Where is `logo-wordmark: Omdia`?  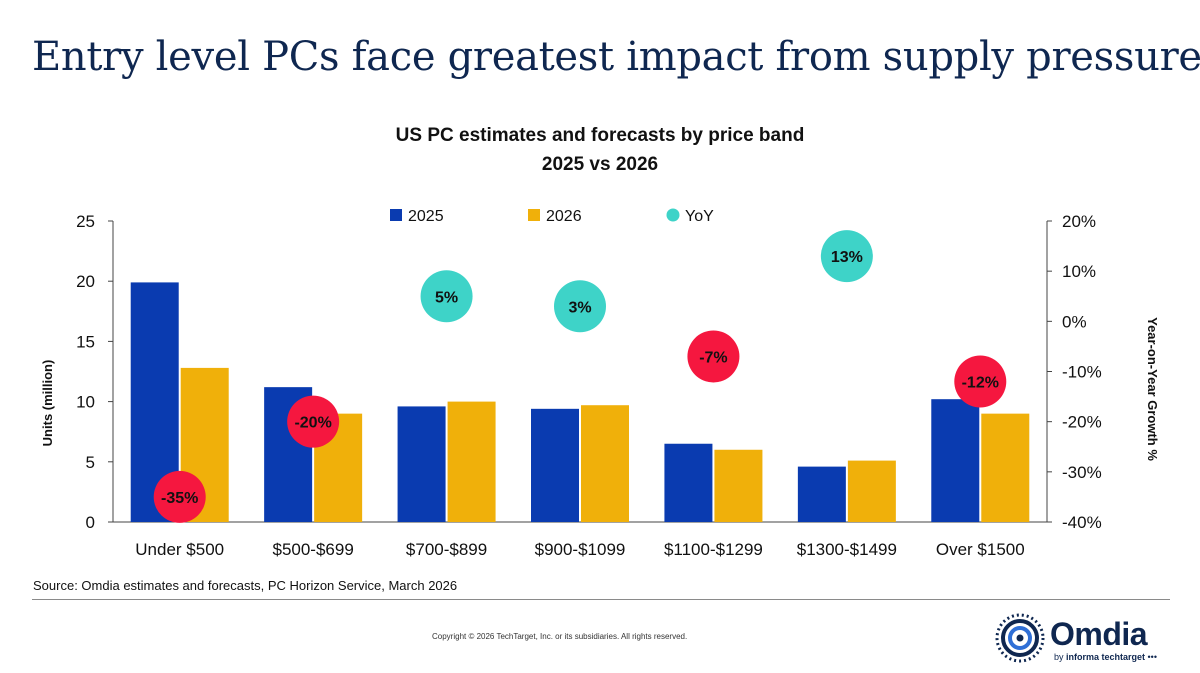 logo-wordmark: Omdia is located at coordinates (1099, 634).